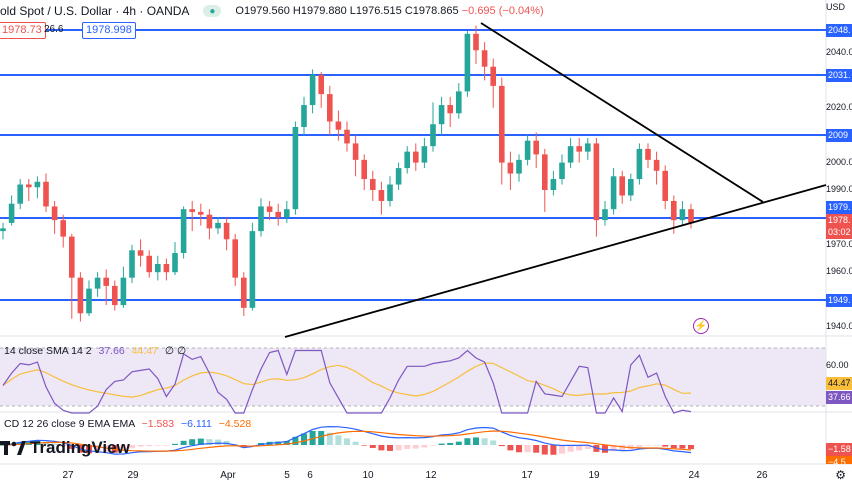  I want to click on rsi-label: 14 close SMA 14 2, so click(48, 351).